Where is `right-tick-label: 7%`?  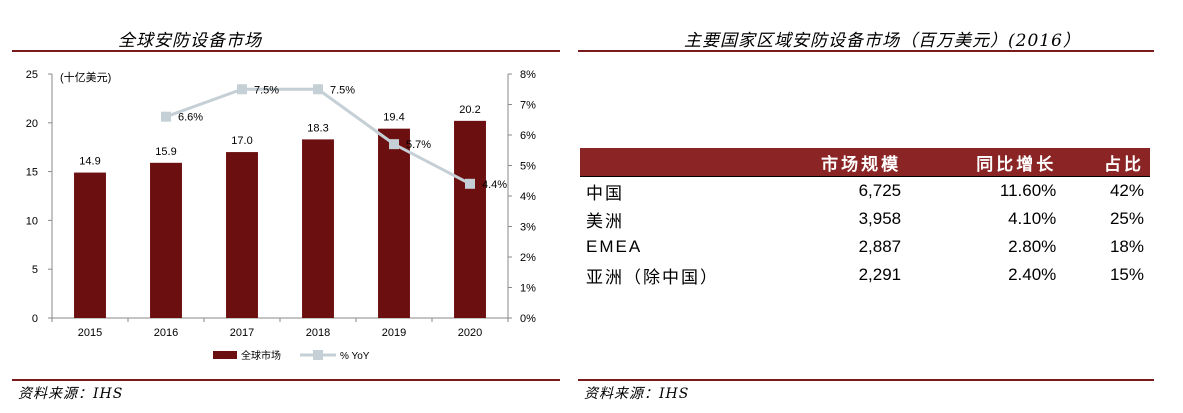 right-tick-label: 7% is located at coordinates (528, 106).